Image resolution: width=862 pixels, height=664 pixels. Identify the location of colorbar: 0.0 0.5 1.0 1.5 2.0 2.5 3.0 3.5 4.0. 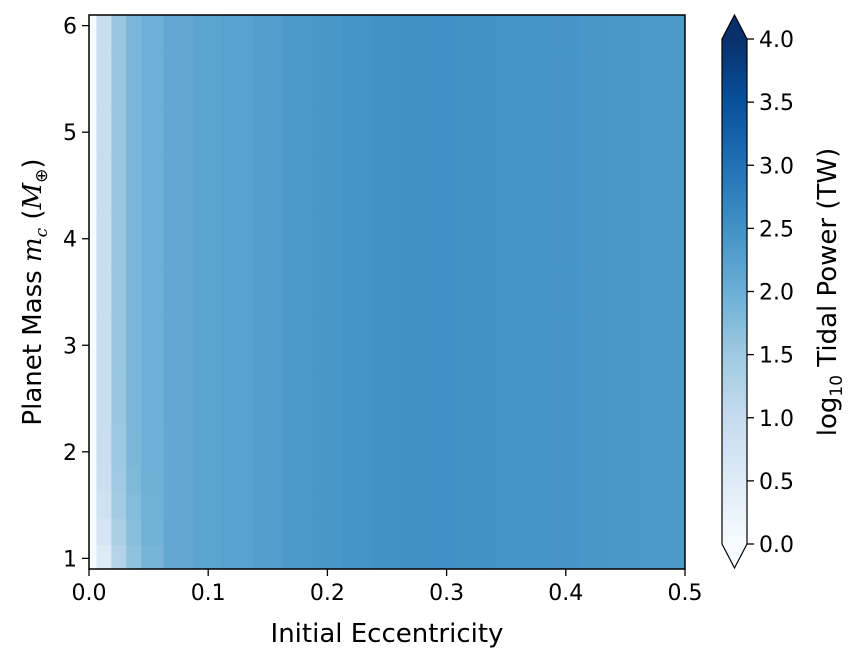
(757, 291).